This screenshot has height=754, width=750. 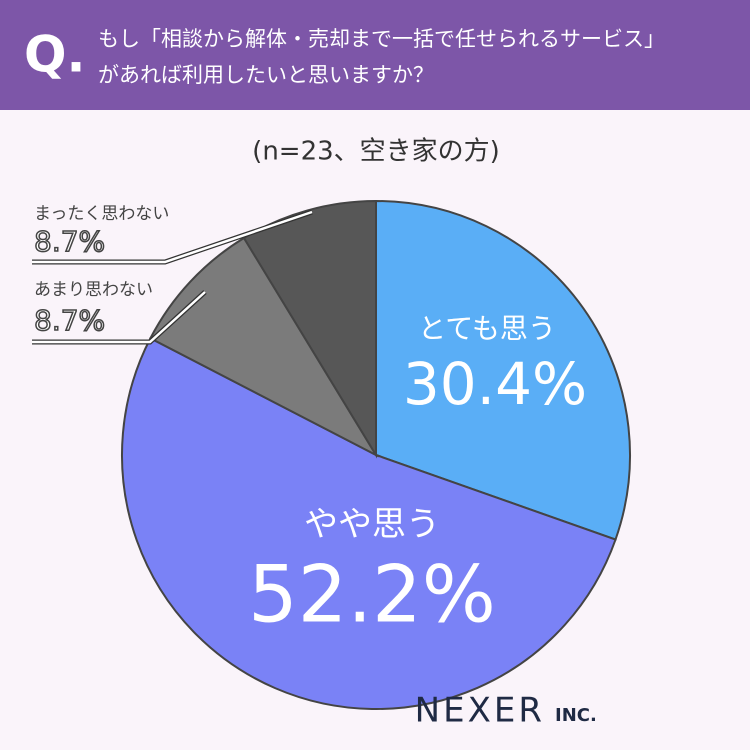 I want to click on value-label: 30.4%, so click(x=495, y=384).